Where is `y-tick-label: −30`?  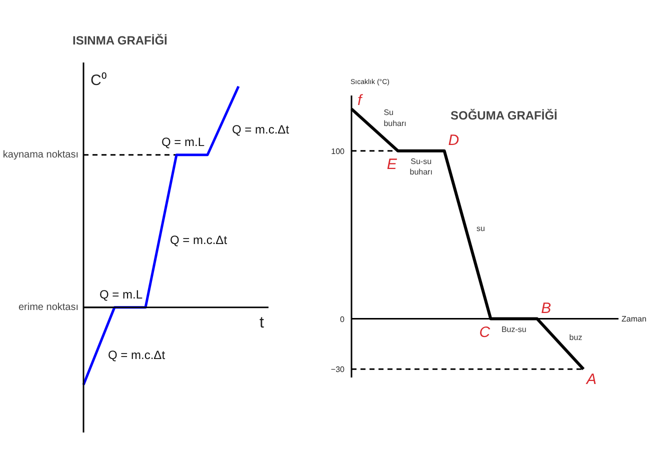
y-tick-label: −30 is located at coordinates (338, 369).